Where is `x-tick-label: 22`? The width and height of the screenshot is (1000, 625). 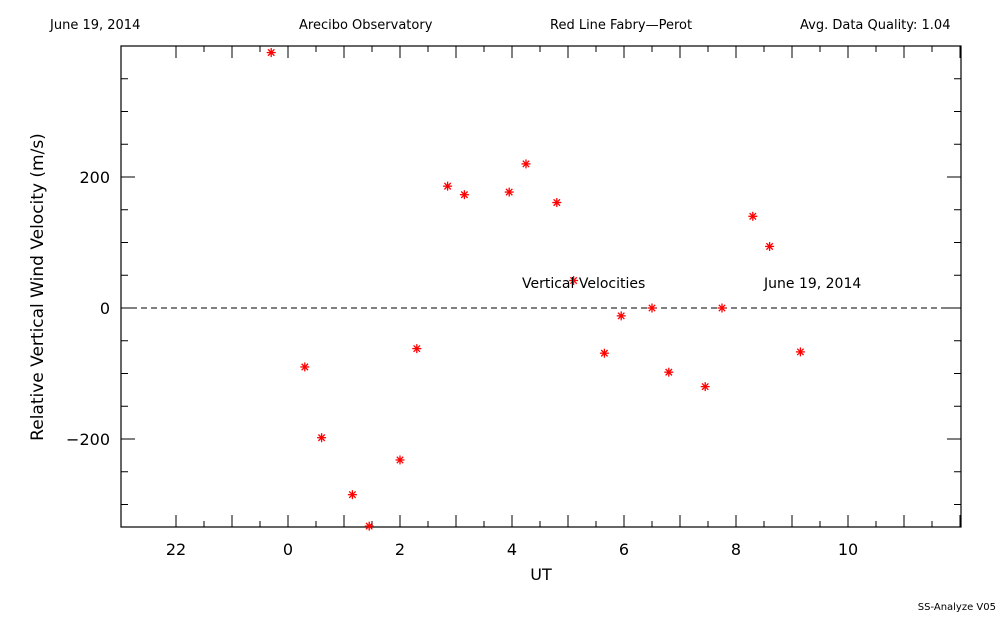
x-tick-label: 22 is located at coordinates (176, 549).